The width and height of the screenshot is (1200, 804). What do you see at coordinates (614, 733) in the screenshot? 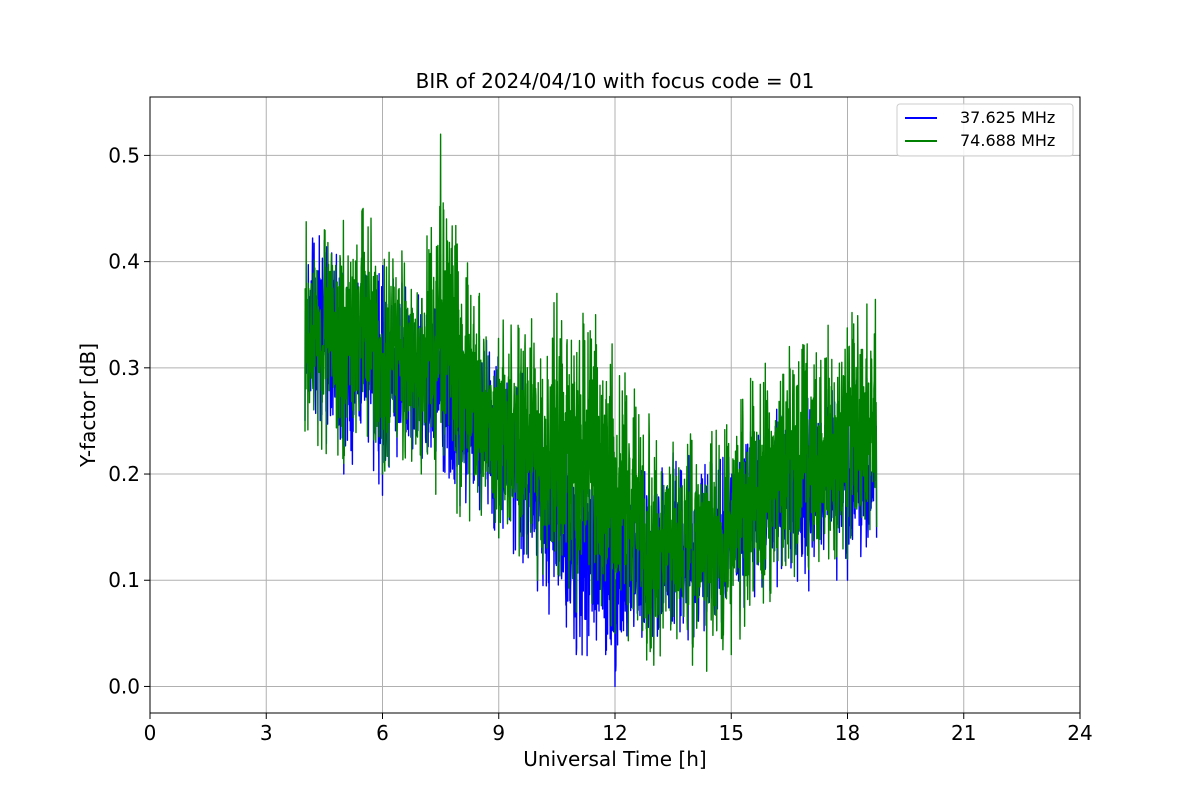
I see `x-tick-label: 12` at bounding box center [614, 733].